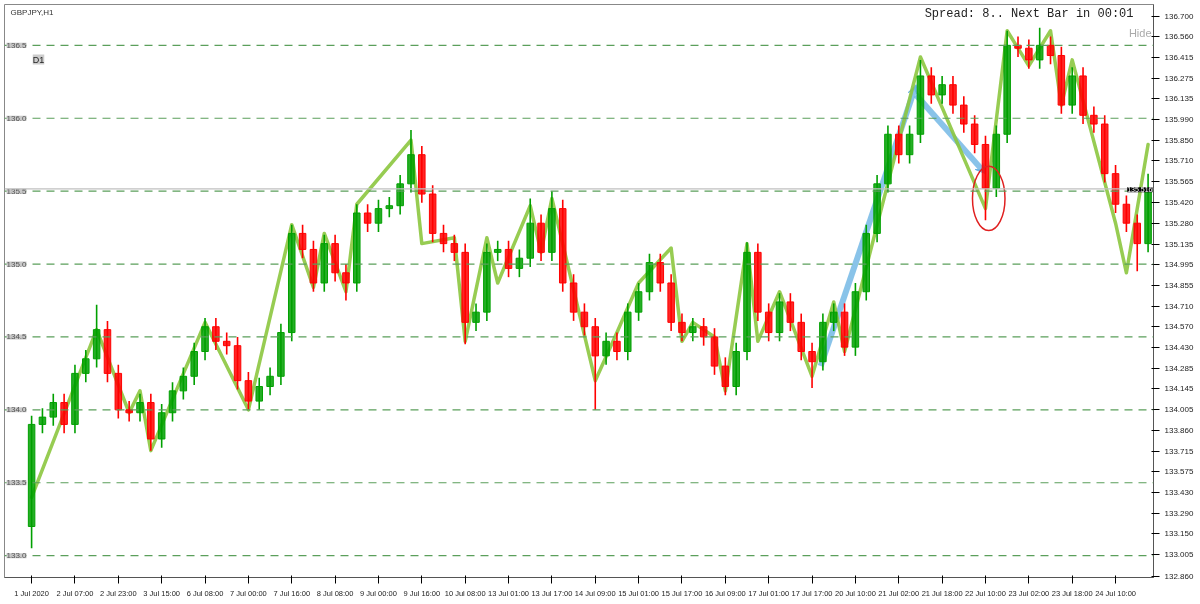 The height and width of the screenshot is (604, 1200). I want to click on ref-line-label: 135.0, so click(17, 264).